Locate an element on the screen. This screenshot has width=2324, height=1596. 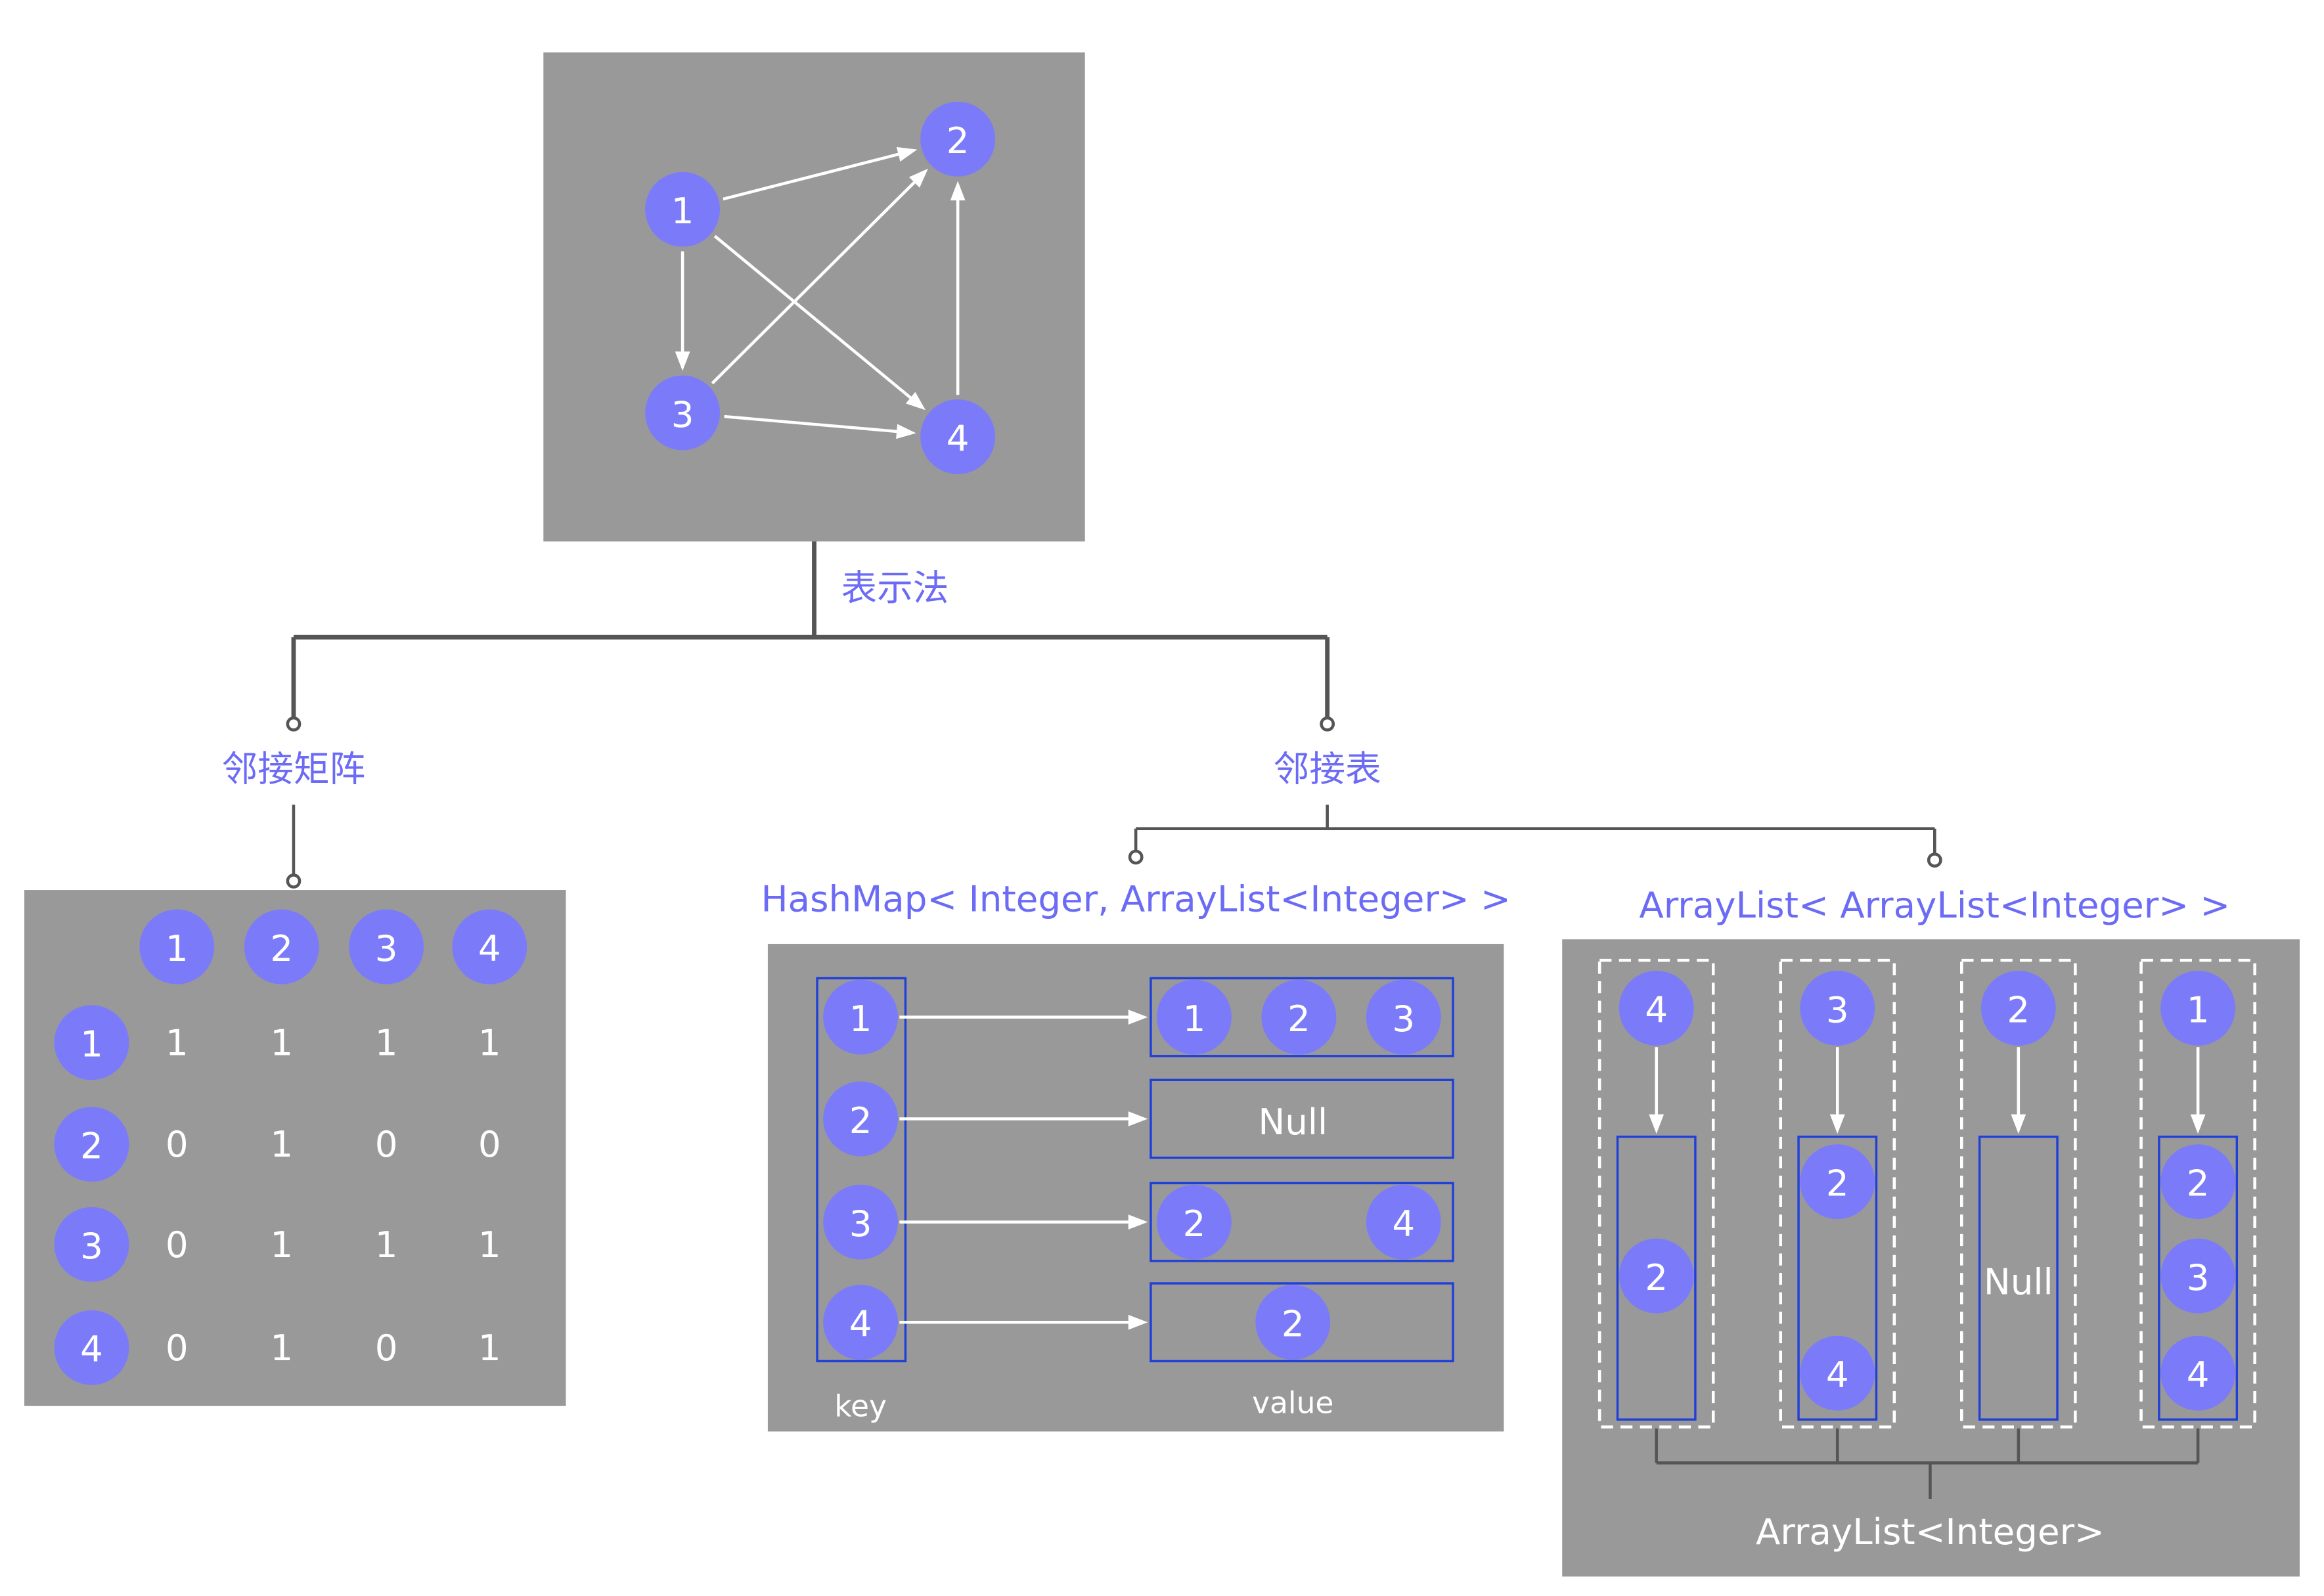
hashmap-value-node: 1 is located at coordinates (1194, 1017).